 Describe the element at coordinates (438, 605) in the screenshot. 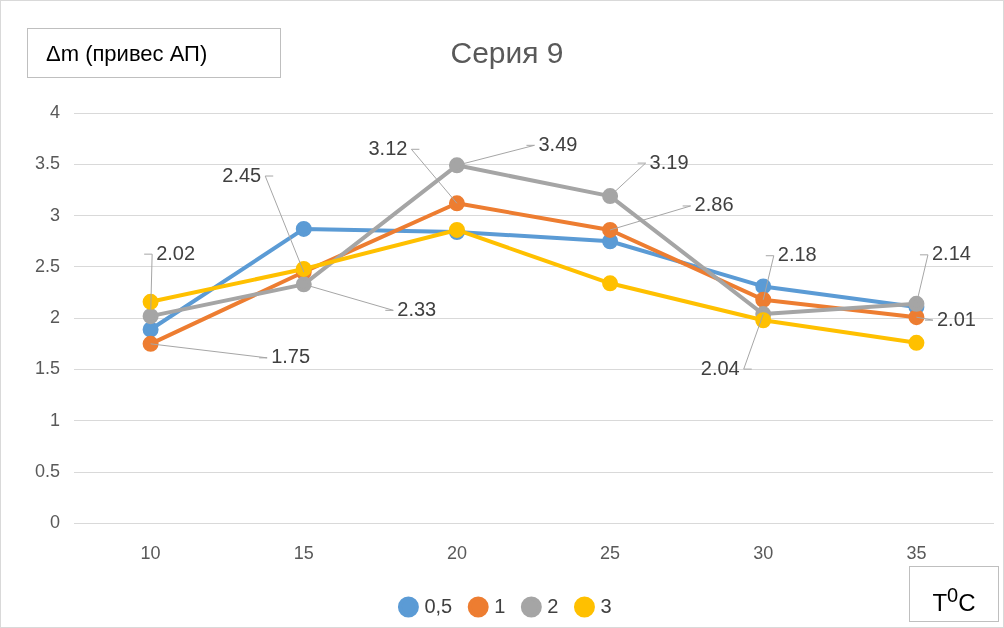

I see `legend-label: 0,5` at that location.